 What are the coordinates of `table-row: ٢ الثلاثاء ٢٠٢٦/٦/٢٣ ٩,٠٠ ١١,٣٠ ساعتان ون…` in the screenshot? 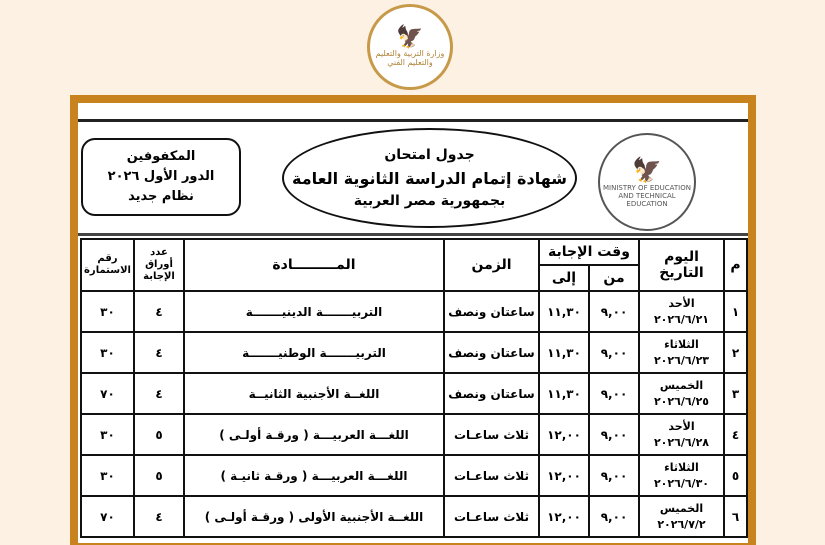 It's located at (414, 352).